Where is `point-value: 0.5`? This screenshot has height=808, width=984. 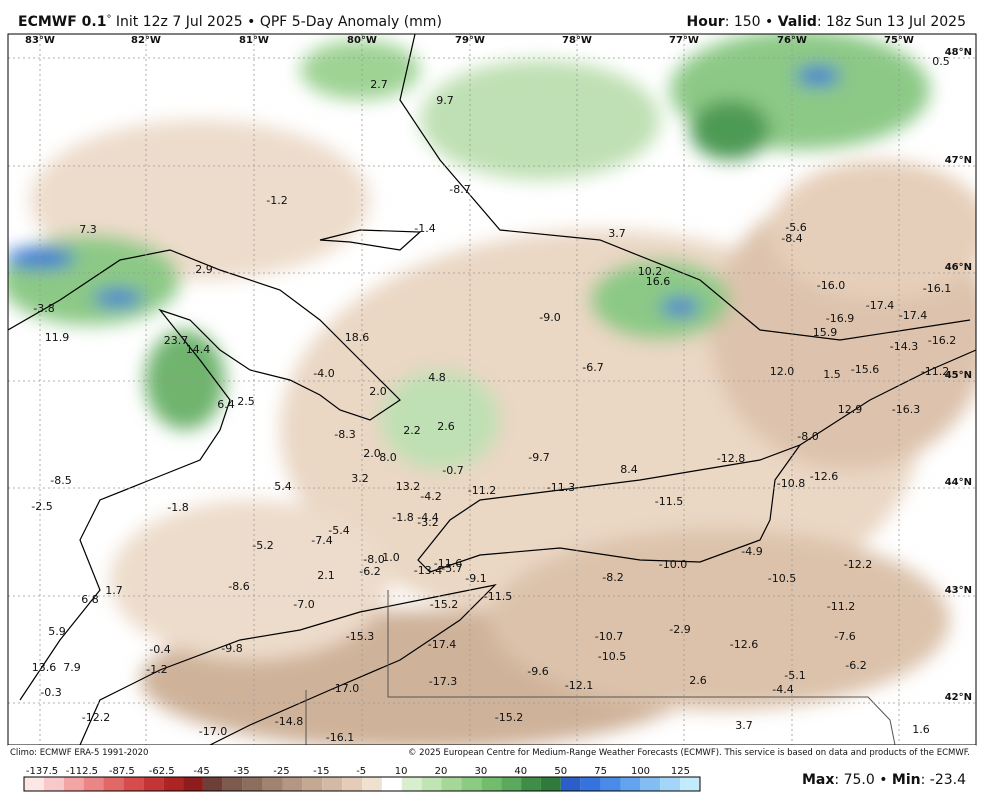
point-value: 0.5 is located at coordinates (941, 61).